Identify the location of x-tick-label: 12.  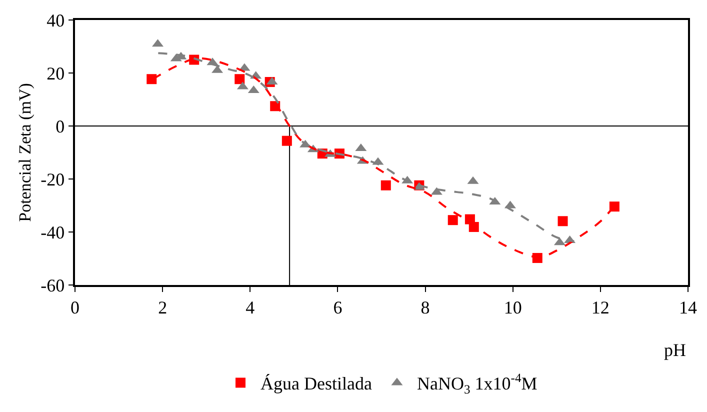
(600, 307).